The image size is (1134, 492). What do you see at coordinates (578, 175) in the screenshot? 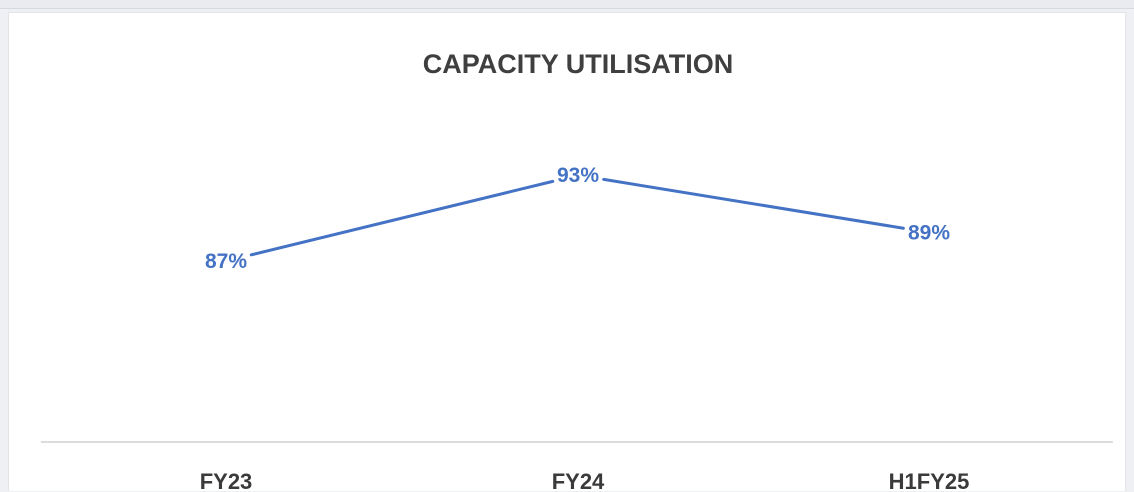
I see `data-label: 93%` at bounding box center [578, 175].